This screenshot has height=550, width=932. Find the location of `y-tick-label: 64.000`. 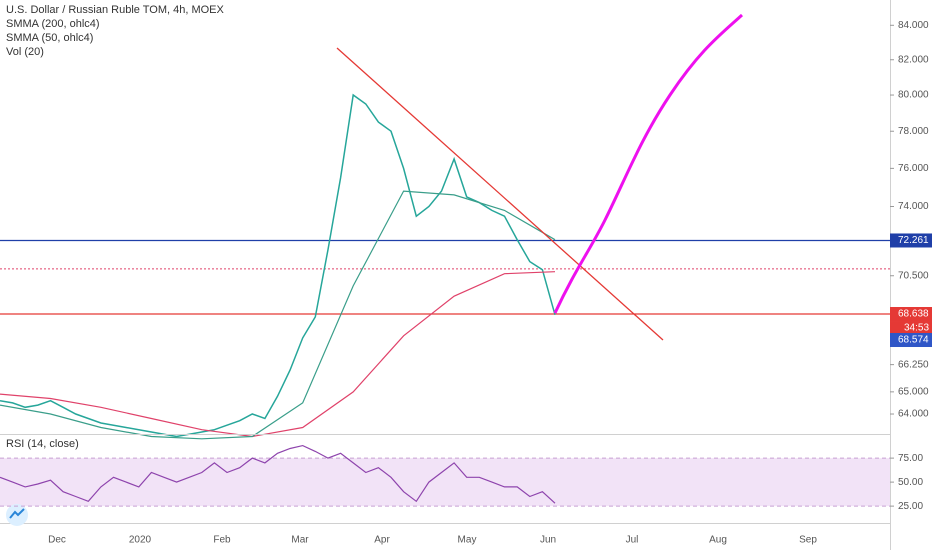

y-tick-label: 64.000 is located at coordinates (913, 414).